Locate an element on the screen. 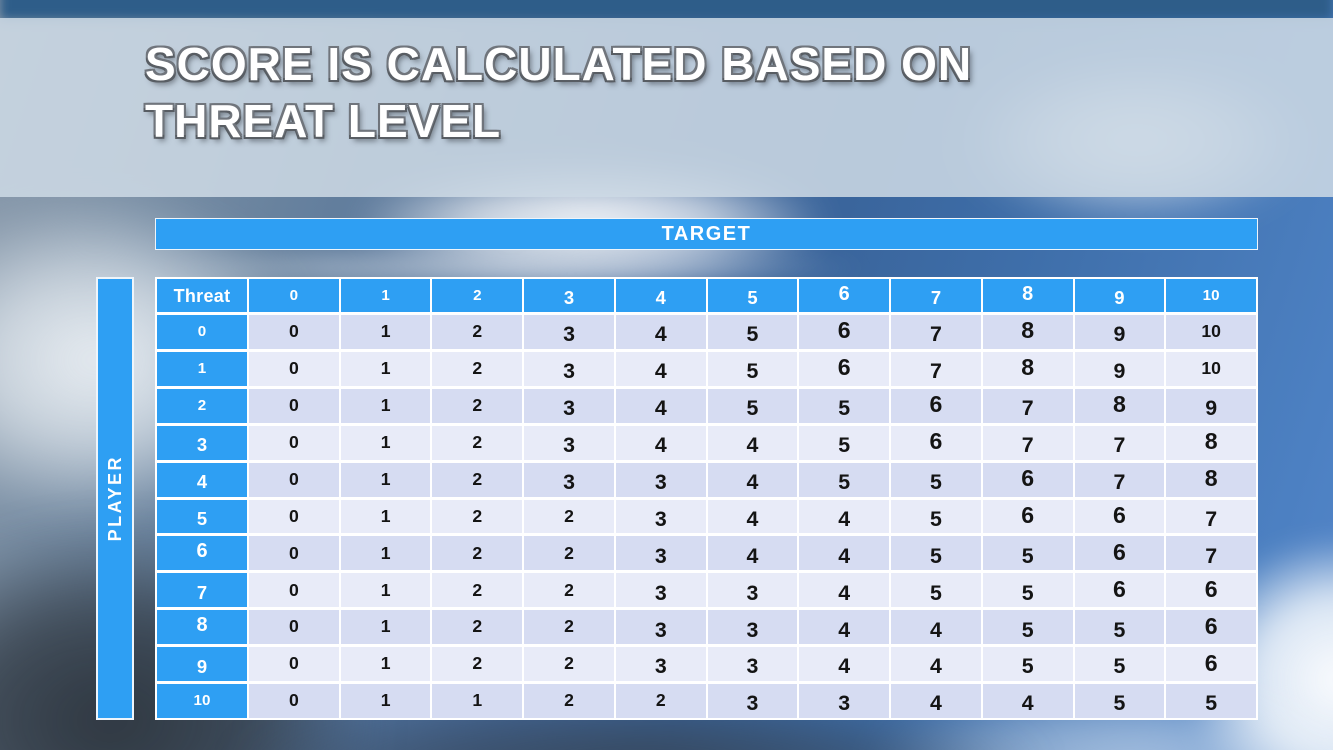 The width and height of the screenshot is (1333, 750). col-header-cell: 8 is located at coordinates (1027, 295).